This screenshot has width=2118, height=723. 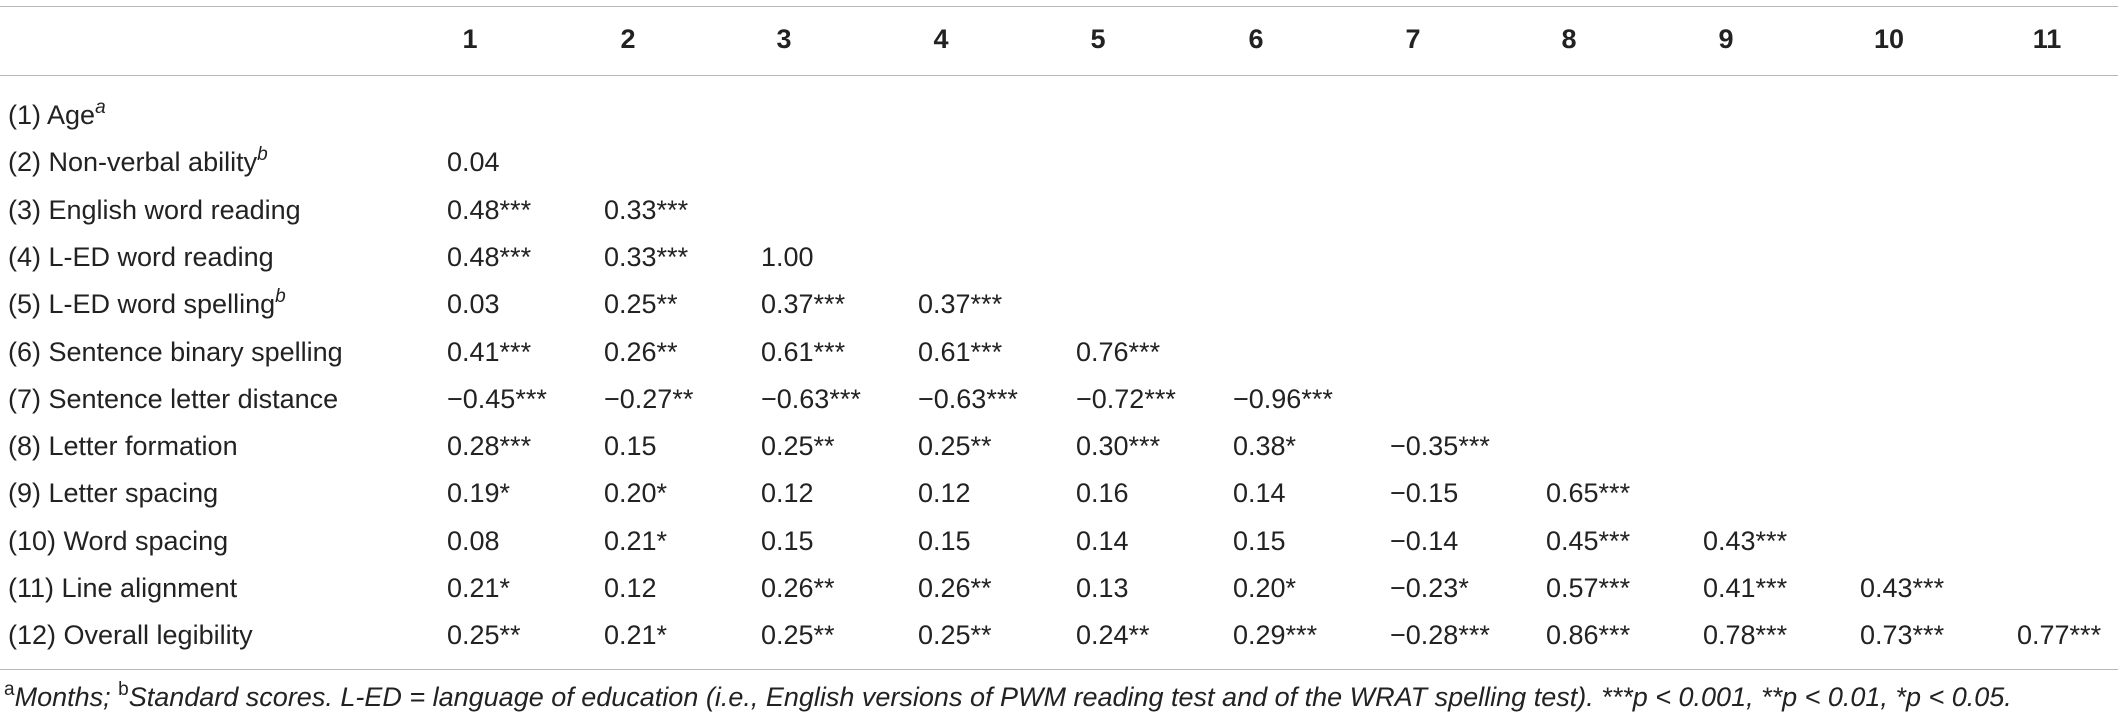 I want to click on column-header-5: 5, so click(x=1098, y=39).